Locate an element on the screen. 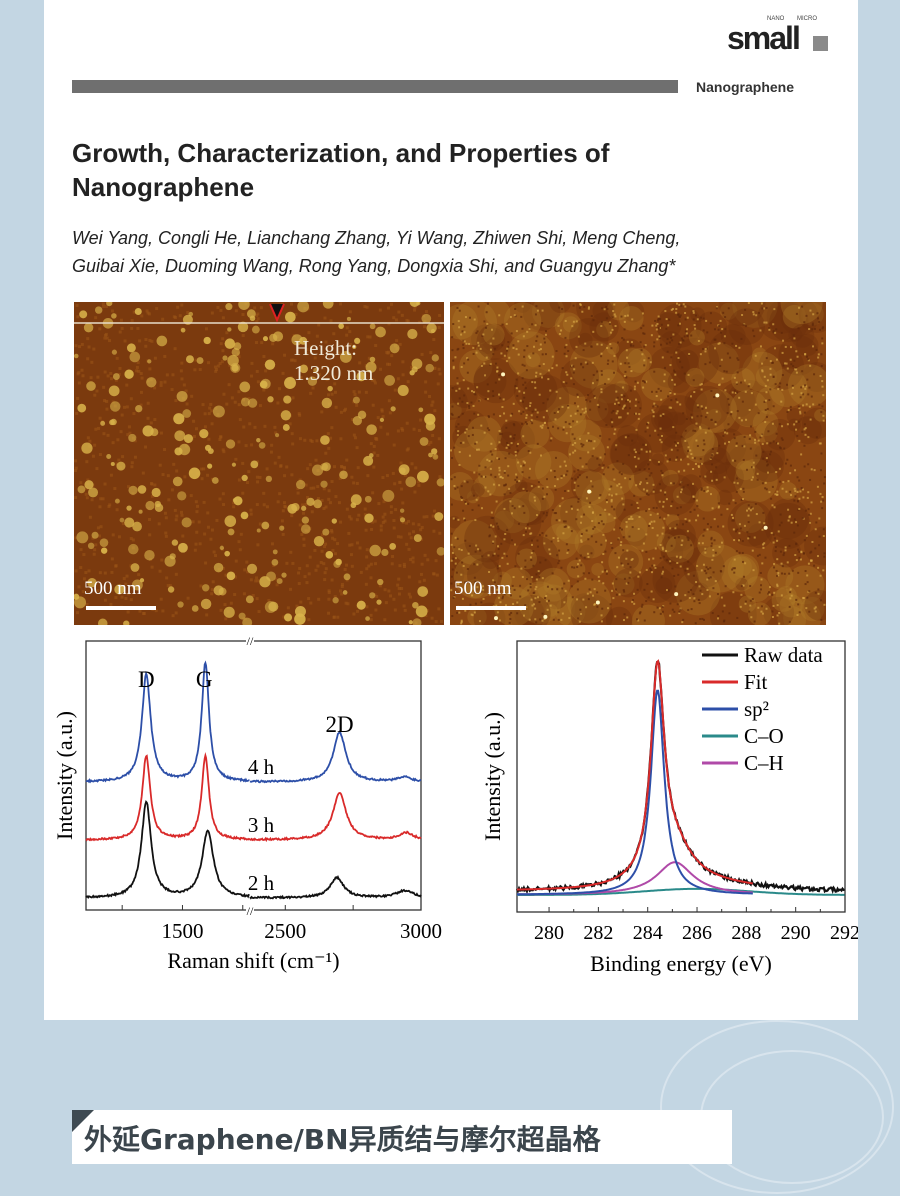  y-axis-label: Intensity (a.u.) is located at coordinates (64, 775).